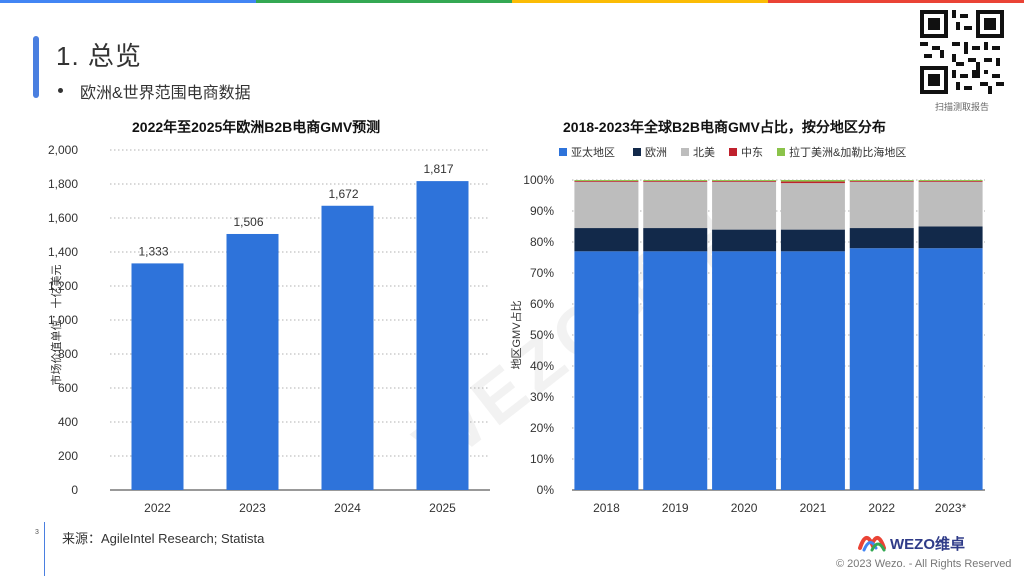 Image resolution: width=1024 pixels, height=576 pixels. Describe the element at coordinates (744, 508) in the screenshot. I see `chart2-xtick-label: 2020` at that location.